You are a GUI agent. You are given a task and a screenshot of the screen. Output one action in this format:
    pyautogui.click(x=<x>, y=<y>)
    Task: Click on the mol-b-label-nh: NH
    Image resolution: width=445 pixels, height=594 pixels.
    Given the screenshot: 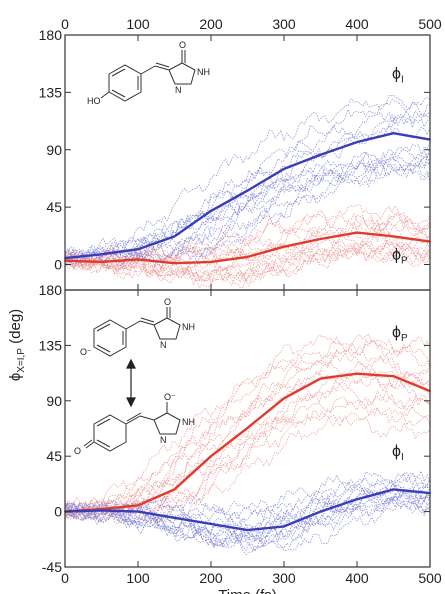 What is the action you would take?
    pyautogui.click(x=188, y=422)
    